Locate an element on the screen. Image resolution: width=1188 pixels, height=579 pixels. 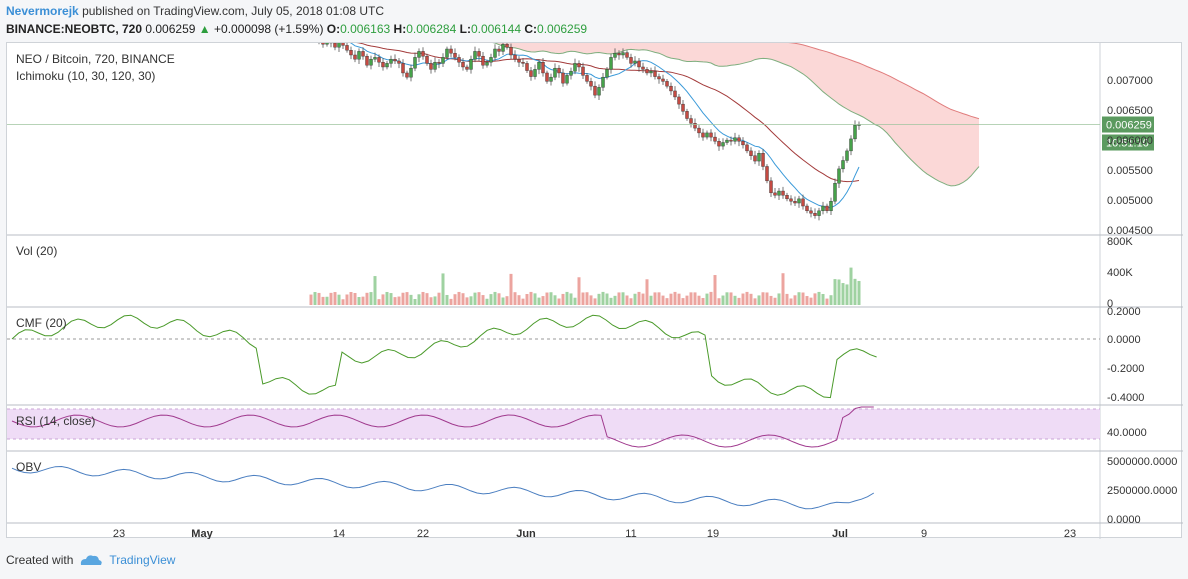
rsi-pane is located at coordinates (553, 427).